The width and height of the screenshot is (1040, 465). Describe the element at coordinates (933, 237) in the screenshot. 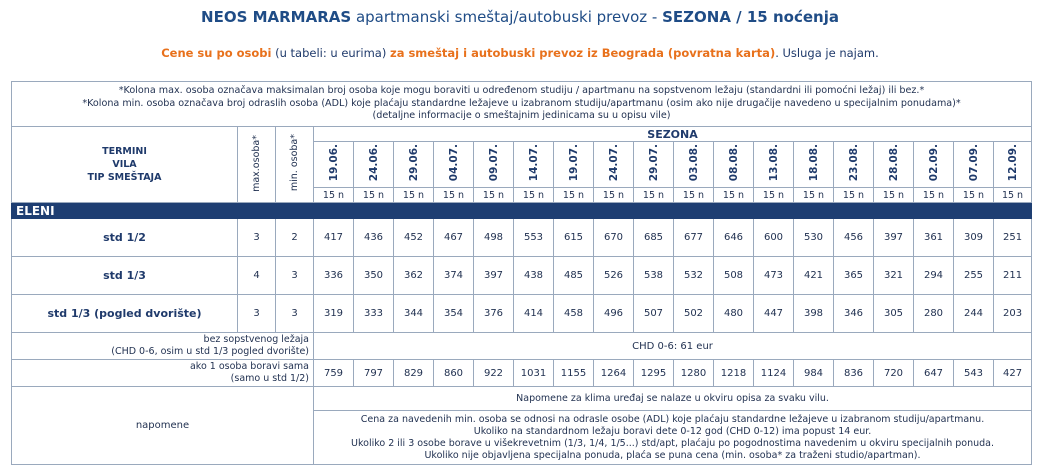

I see `price-cell: 361` at that location.